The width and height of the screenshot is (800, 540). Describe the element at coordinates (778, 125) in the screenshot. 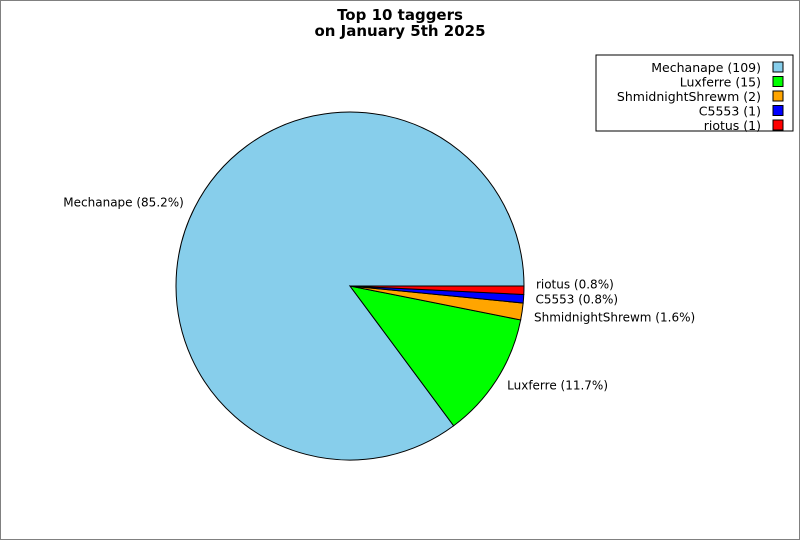

I see `legend-swatch-riotus` at that location.